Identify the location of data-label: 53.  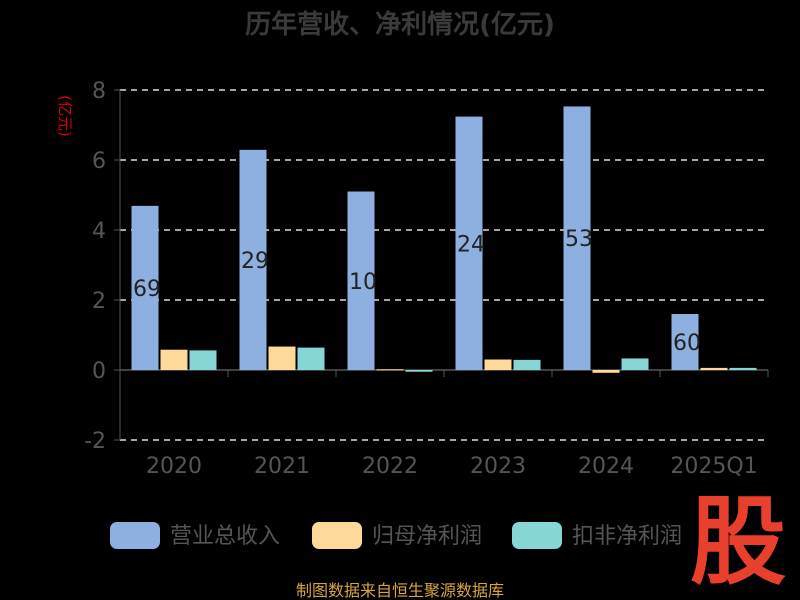
(579, 239).